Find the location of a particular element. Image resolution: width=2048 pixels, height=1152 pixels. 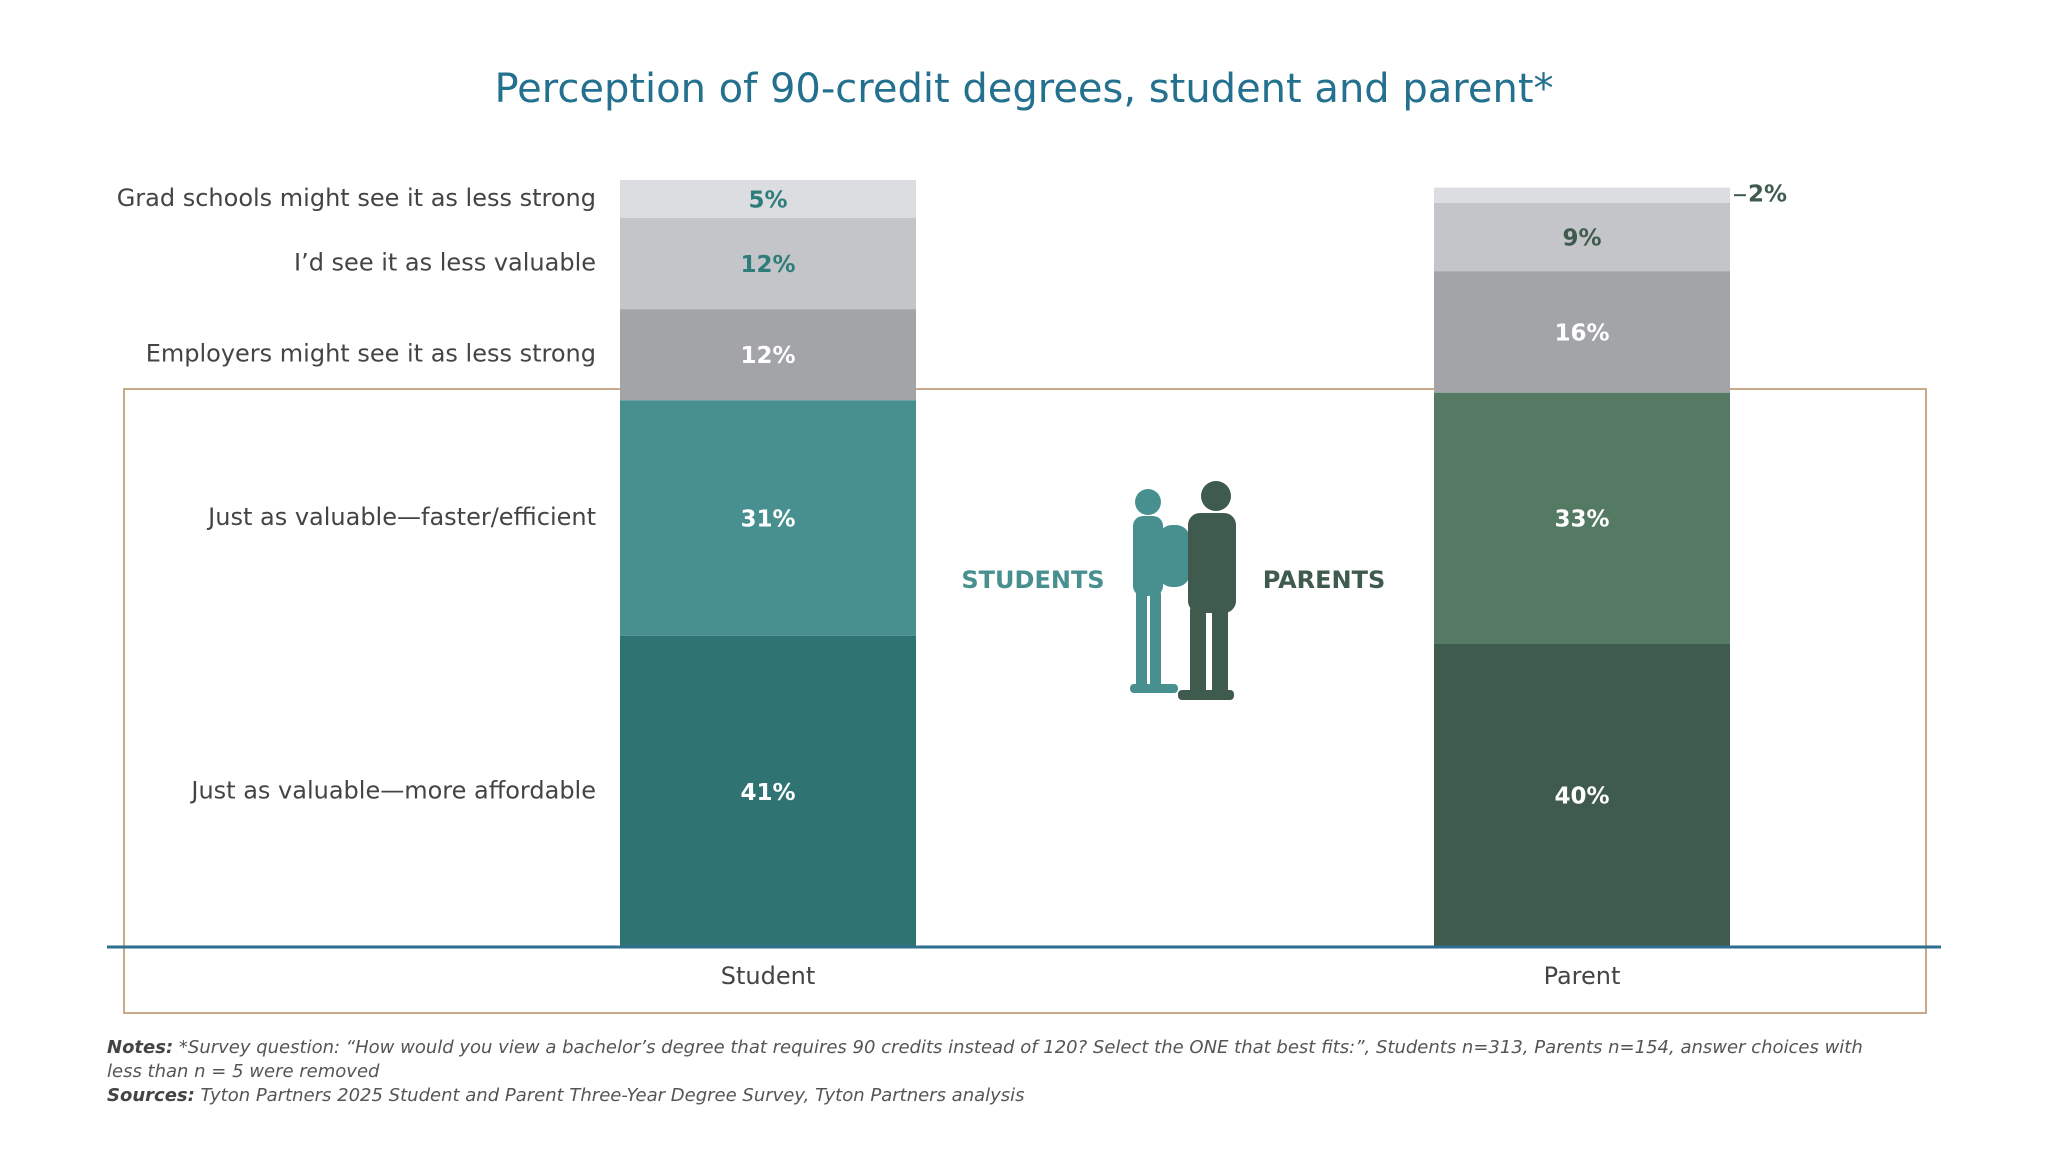

legend-label: Just as valuable—more affordable is located at coordinates (392, 790).